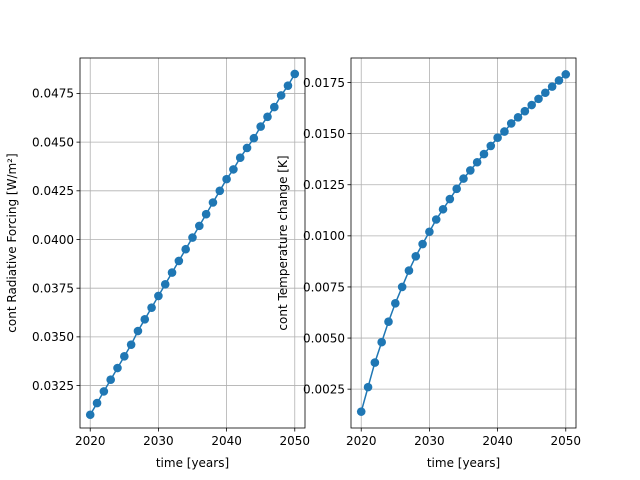  What do you see at coordinates (53, 94) in the screenshot?
I see `y-tick-label: 0.0475` at bounding box center [53, 94].